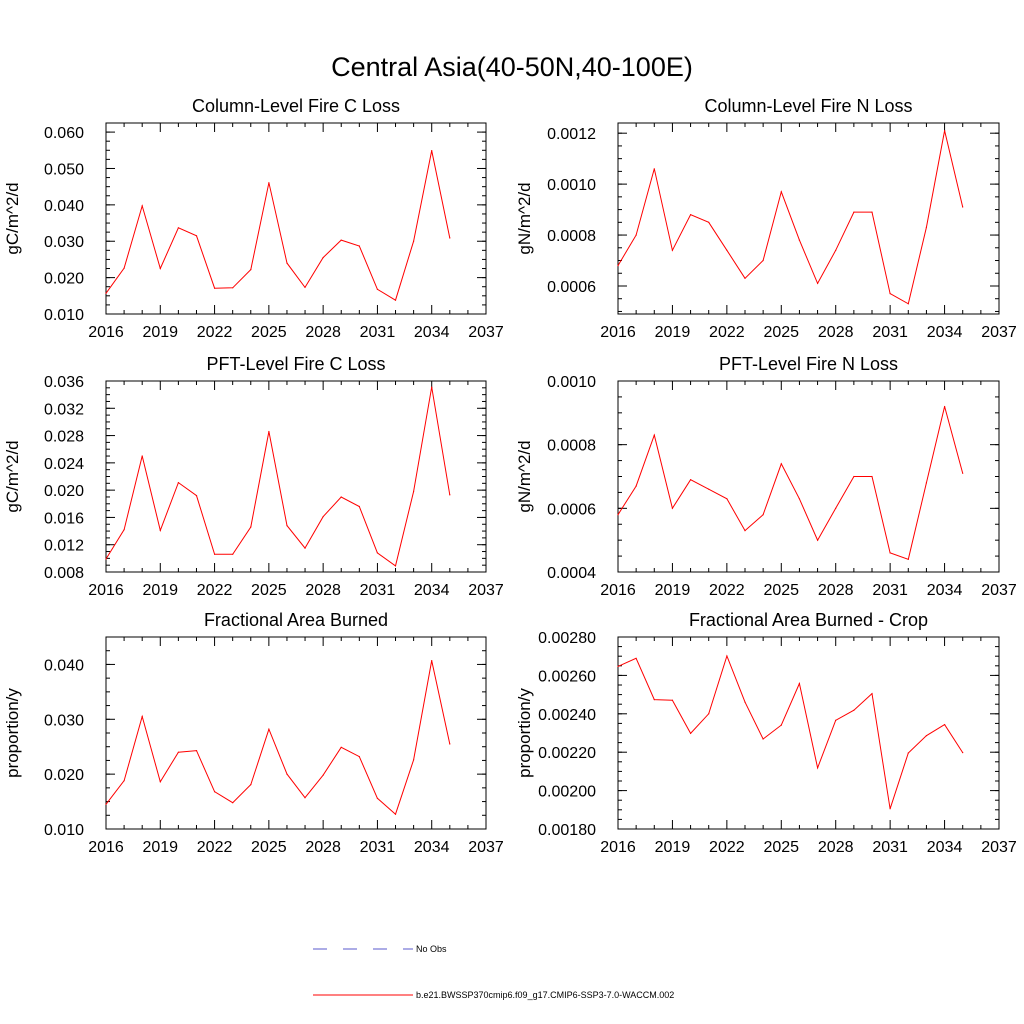 The image size is (1024, 1024). I want to click on figure-title: Central Asia(40-50N,40-100E), so click(512, 67).